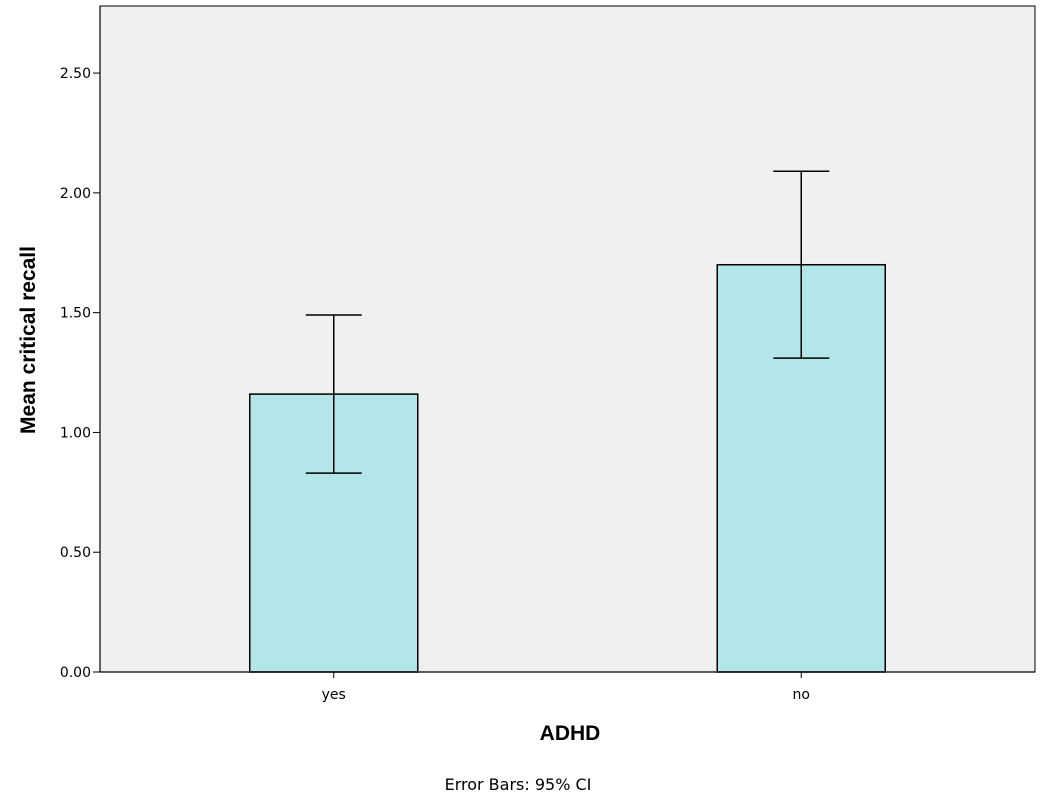 The image size is (1040, 801). What do you see at coordinates (75, 194) in the screenshot?
I see `y-tick-label: 2.00` at bounding box center [75, 194].